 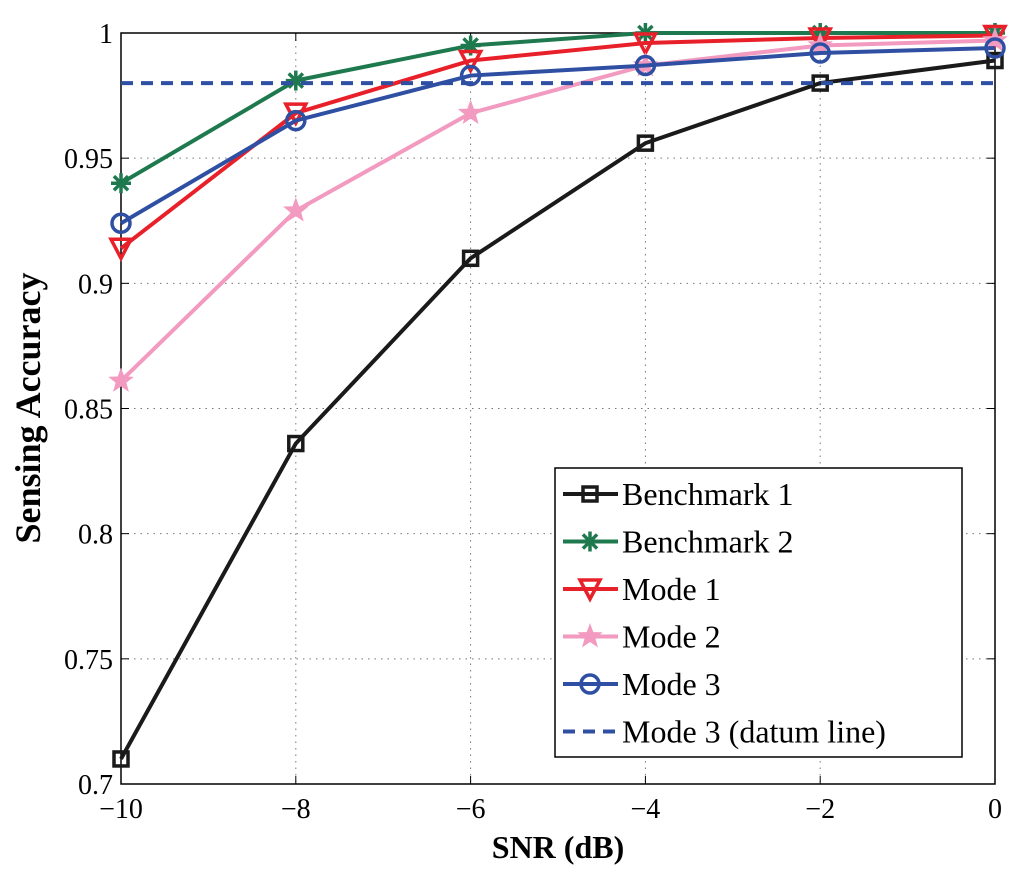 I want to click on legend-label: Benchmark 1, so click(x=708, y=494).